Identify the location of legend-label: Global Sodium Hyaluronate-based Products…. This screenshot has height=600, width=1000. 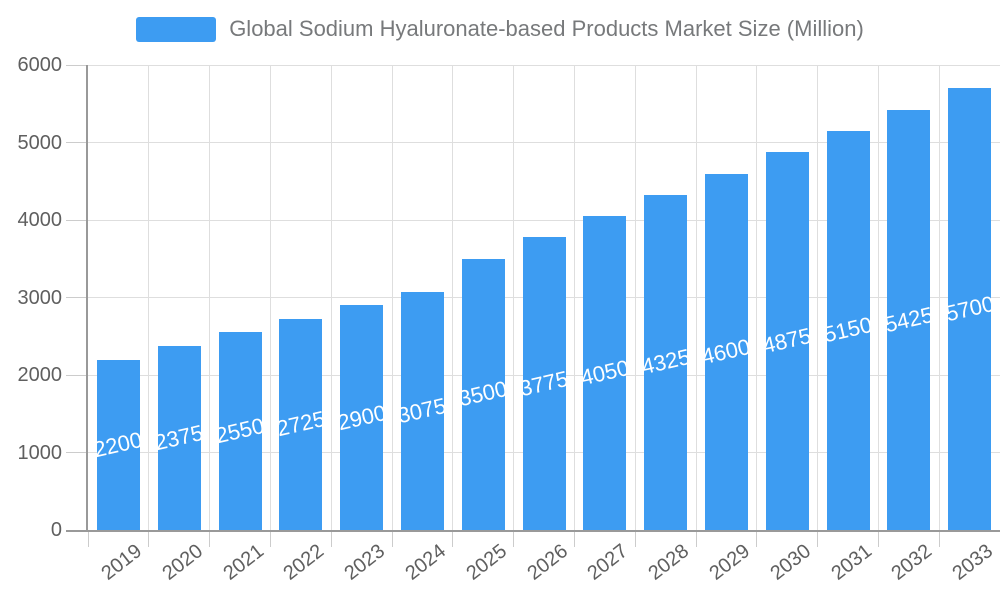
(546, 28).